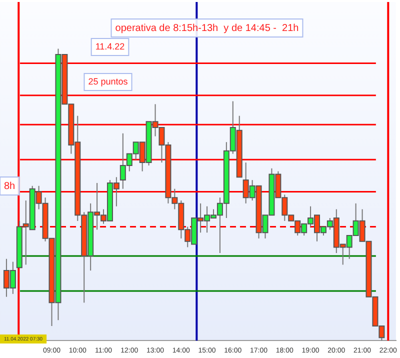 The height and width of the screenshot is (358, 400). I want to click on text: operativa de 8:15h-13h y de 14:45 - 21h, so click(207, 28).